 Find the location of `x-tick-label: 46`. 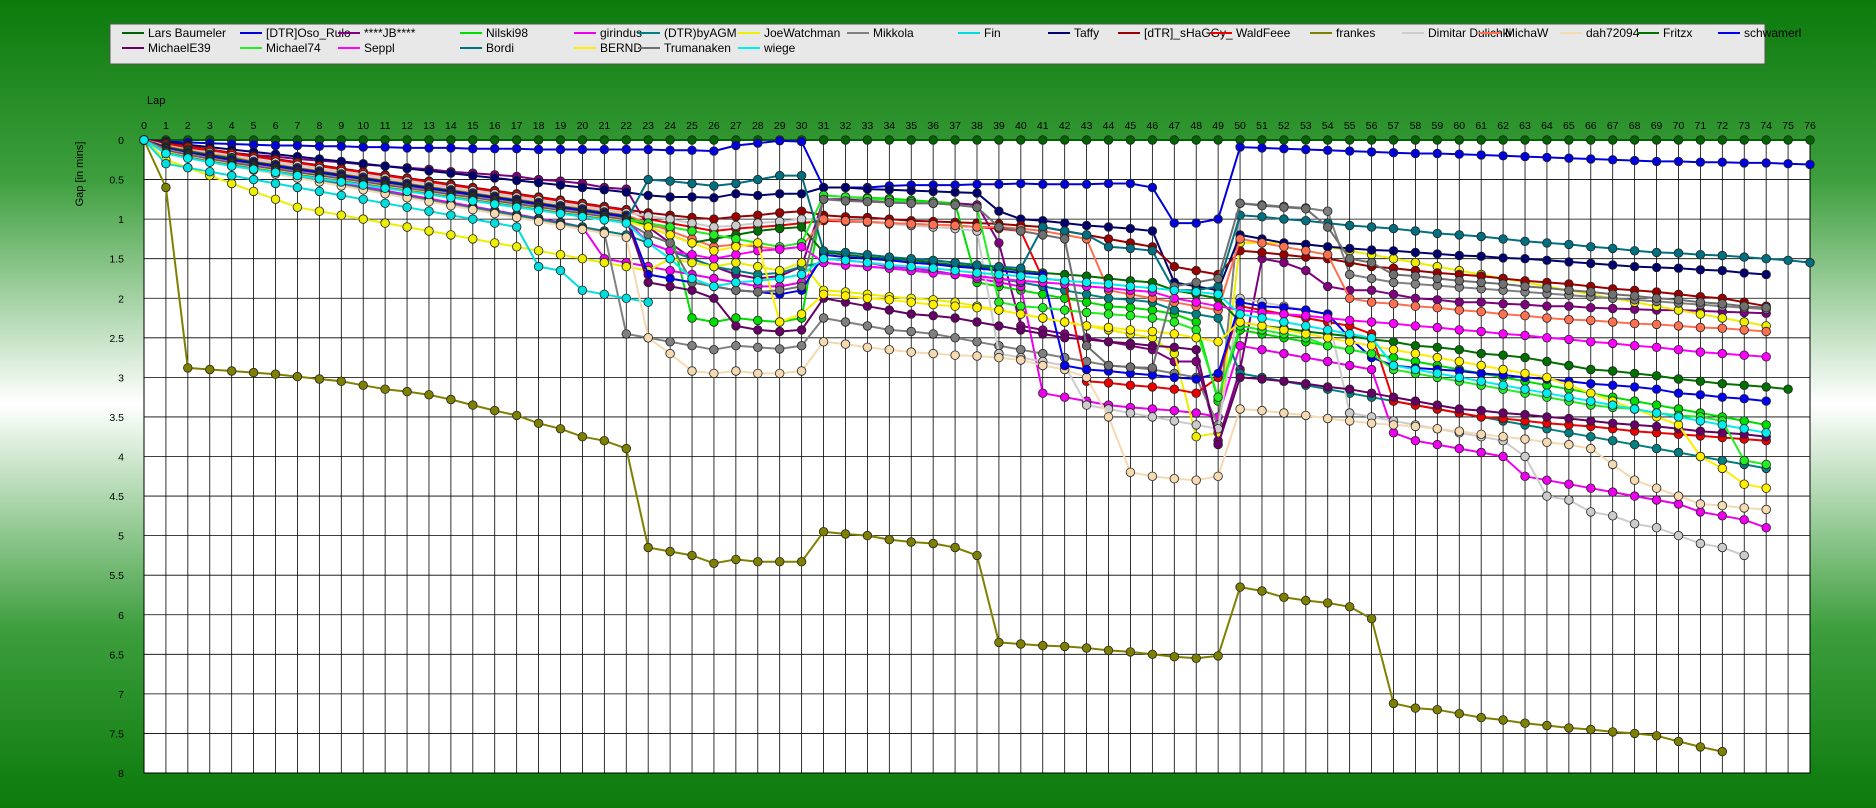

x-tick-label: 46 is located at coordinates (1153, 126).